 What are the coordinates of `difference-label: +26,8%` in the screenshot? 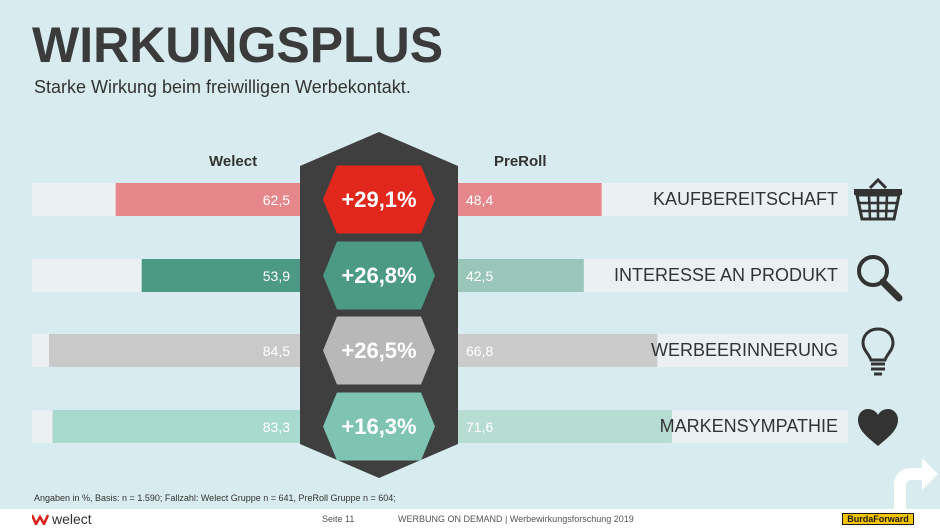 It's located at (379, 275).